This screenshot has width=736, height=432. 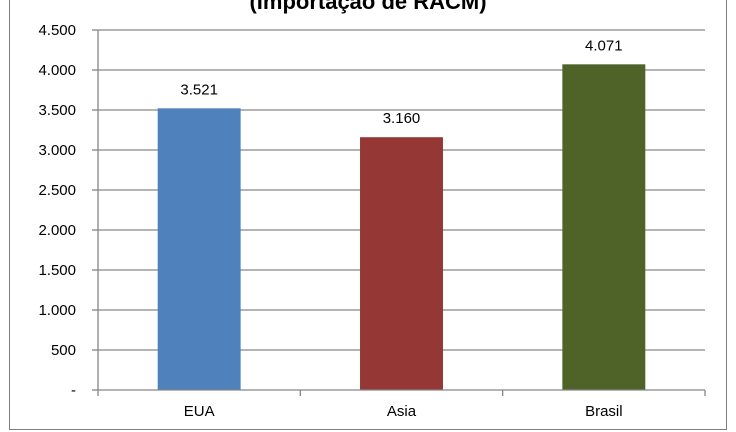 I want to click on y-tick-label: 1.500, so click(x=57, y=270).